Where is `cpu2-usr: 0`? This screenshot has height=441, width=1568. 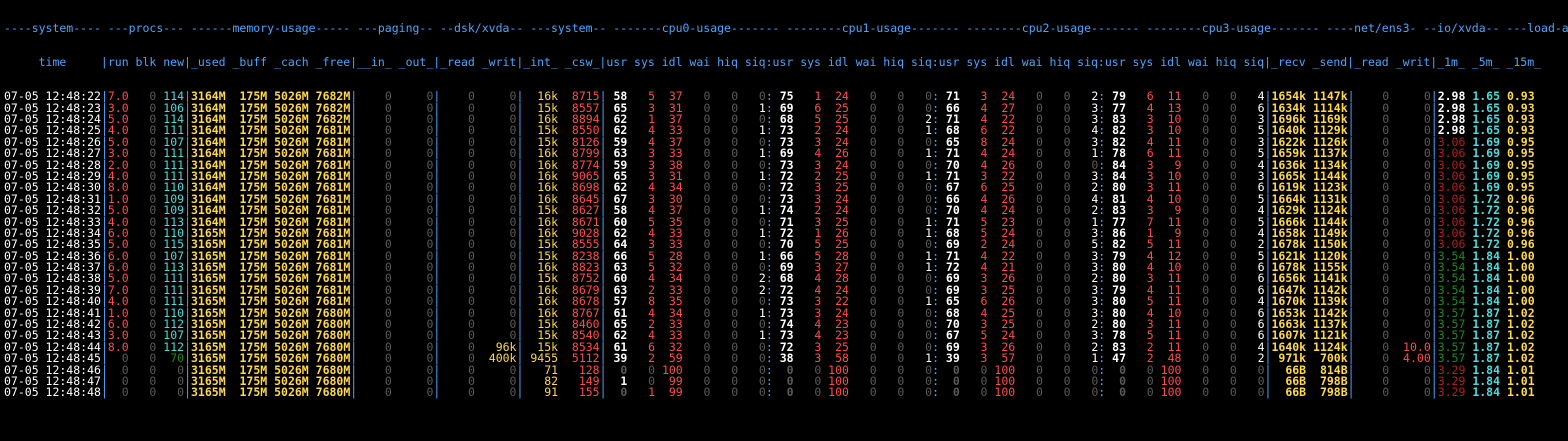
cpu2-usr: 0 is located at coordinates (949, 392).